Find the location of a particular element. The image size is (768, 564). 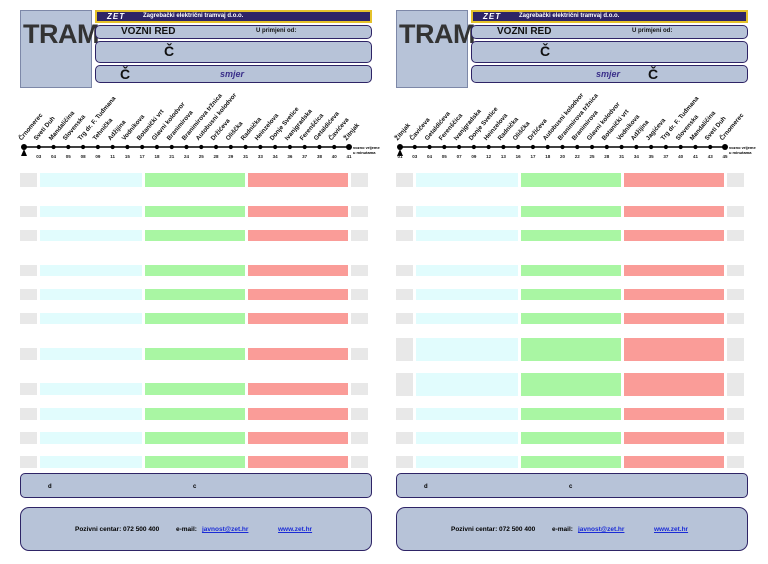

smjer-line-char: Č is located at coordinates (653, 74).